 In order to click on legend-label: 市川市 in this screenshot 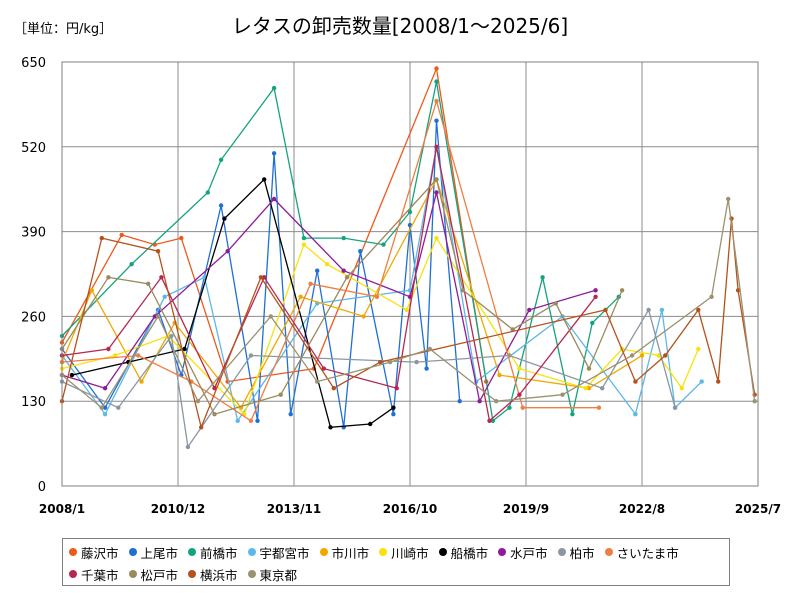, I will do `click(350, 553)`.